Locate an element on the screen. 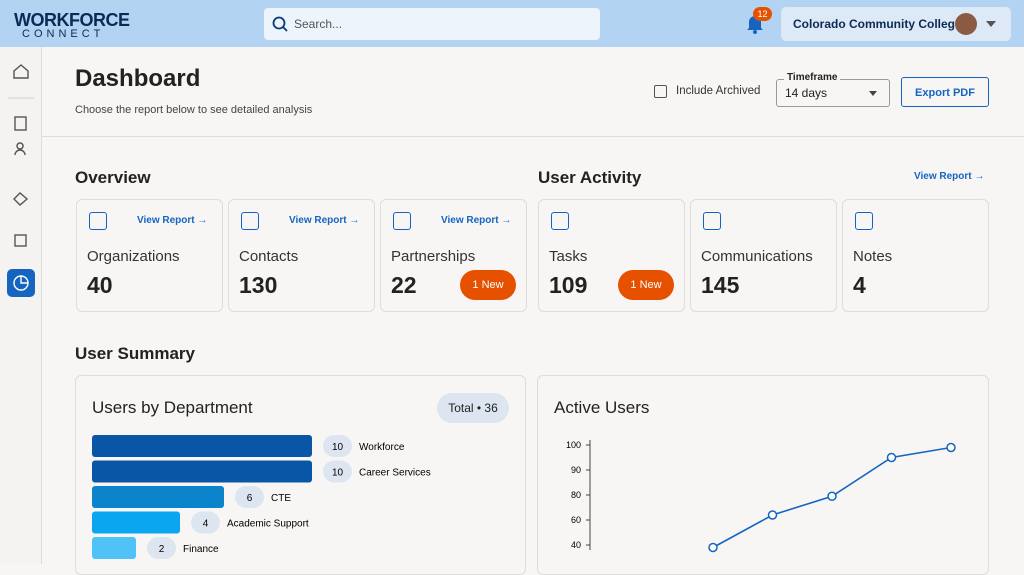 The width and height of the screenshot is (1024, 575). page-title: Dashboard is located at coordinates (138, 78).